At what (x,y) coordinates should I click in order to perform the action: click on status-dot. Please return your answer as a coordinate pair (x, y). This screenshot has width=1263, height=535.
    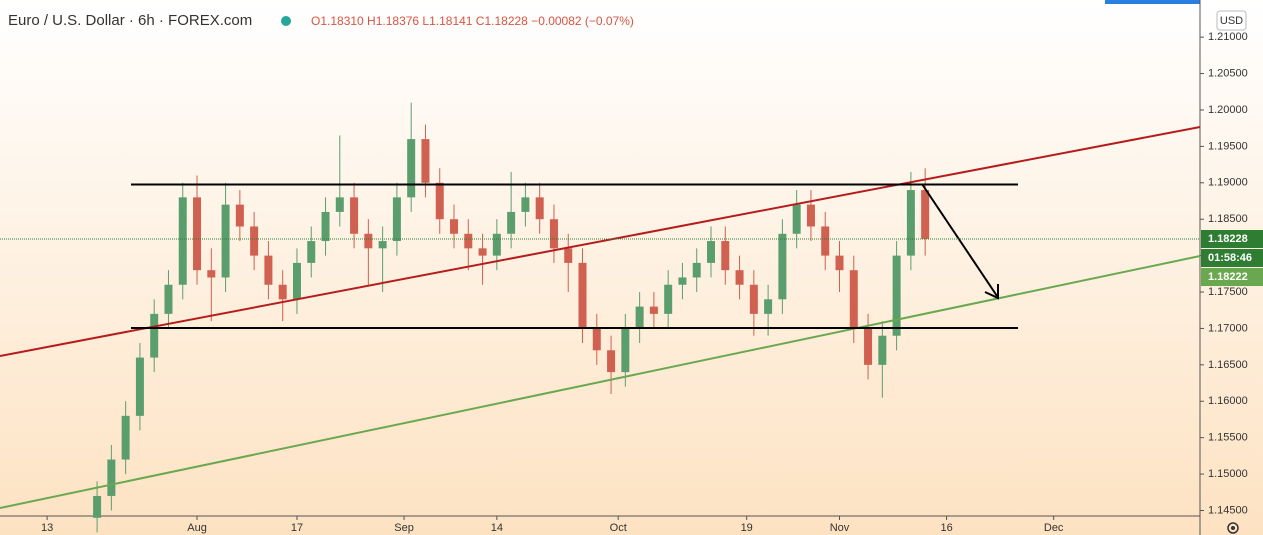
    Looking at the image, I should click on (286, 21).